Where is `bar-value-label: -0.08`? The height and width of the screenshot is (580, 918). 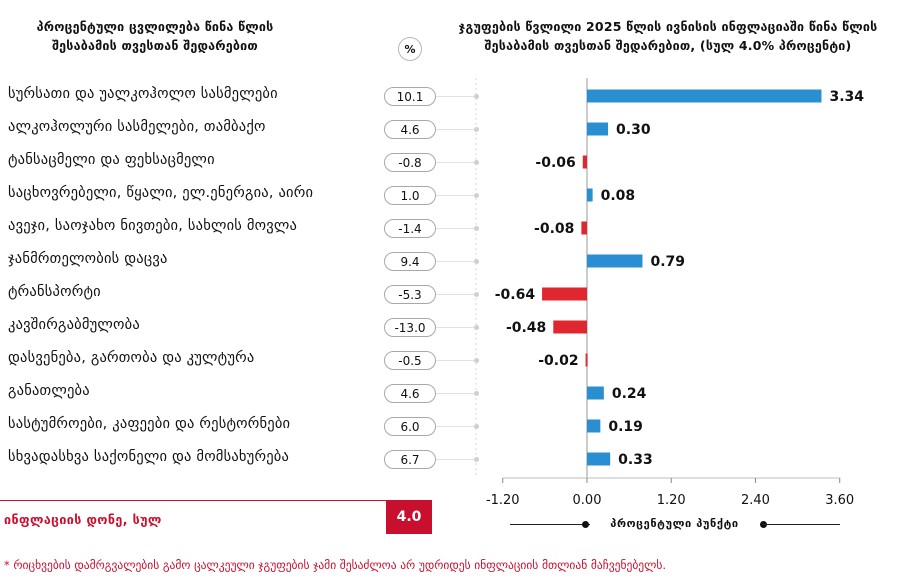
bar-value-label: -0.08 is located at coordinates (554, 229).